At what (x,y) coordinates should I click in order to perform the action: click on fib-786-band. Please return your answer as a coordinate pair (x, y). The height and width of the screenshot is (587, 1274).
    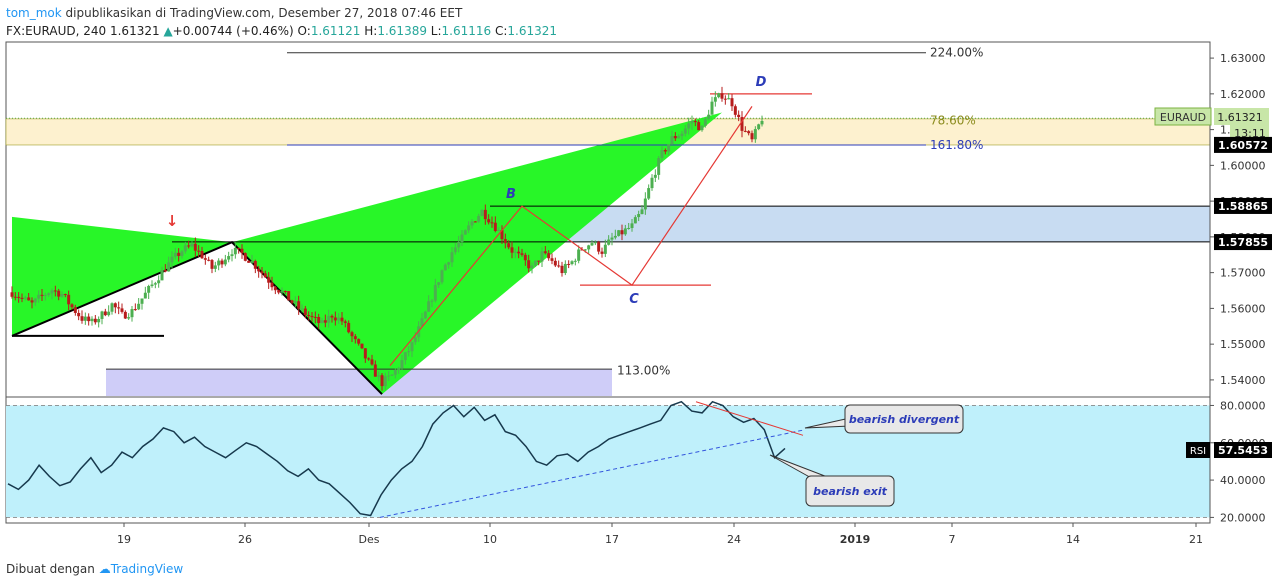
    Looking at the image, I should click on (608, 131).